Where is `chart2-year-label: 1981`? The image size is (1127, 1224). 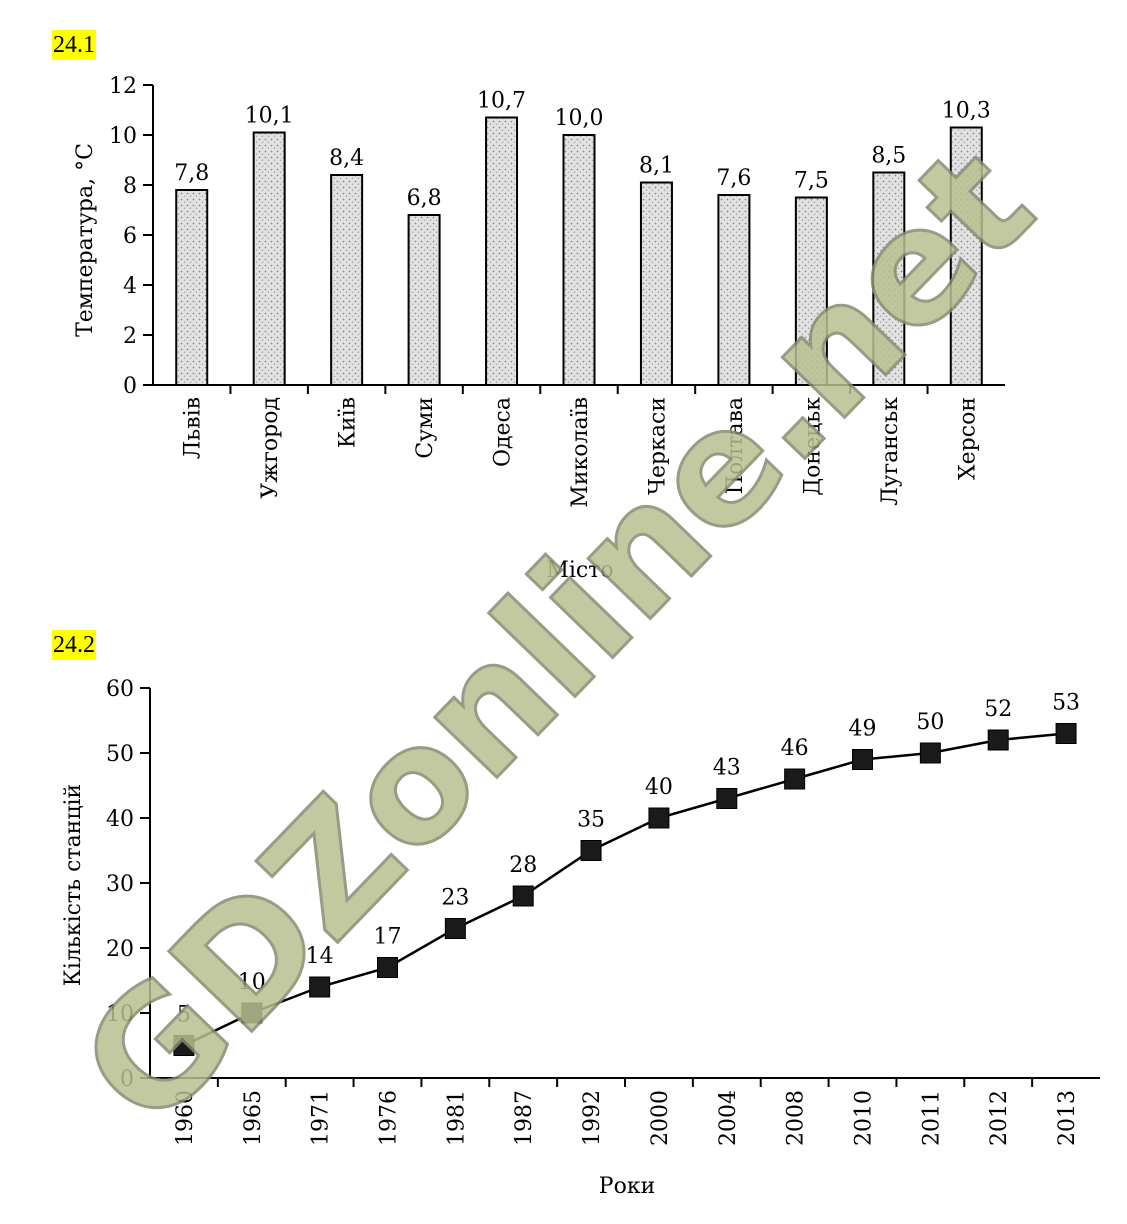
chart2-year-label: 1981 is located at coordinates (456, 1118).